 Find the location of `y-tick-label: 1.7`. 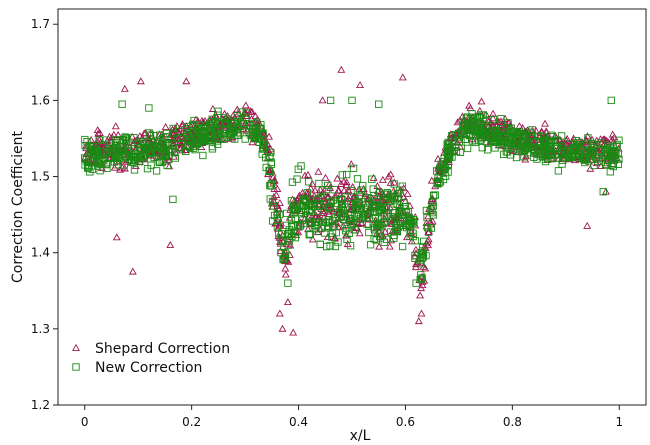

y-tick-label: 1.7 is located at coordinates (40, 24).